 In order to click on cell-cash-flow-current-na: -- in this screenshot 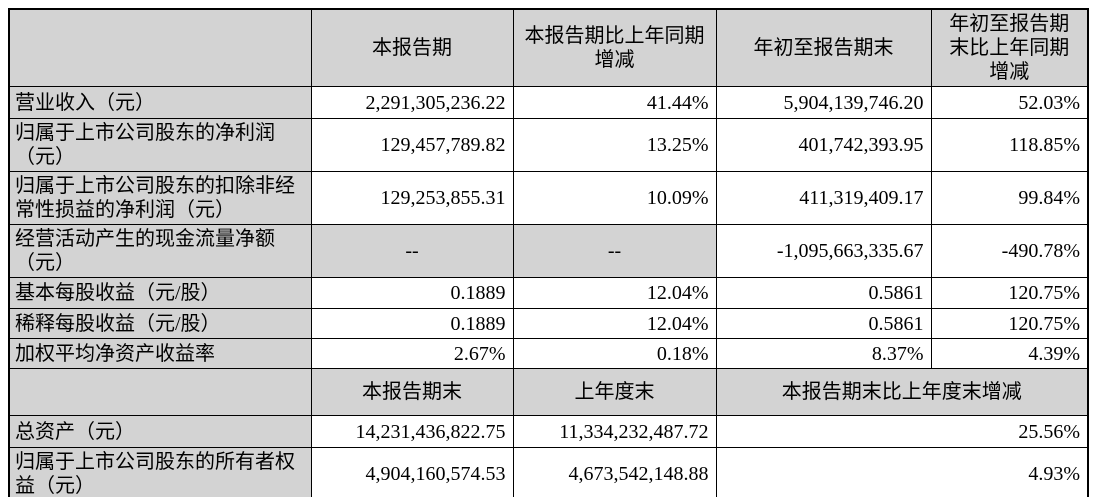, I will do `click(412, 251)`.